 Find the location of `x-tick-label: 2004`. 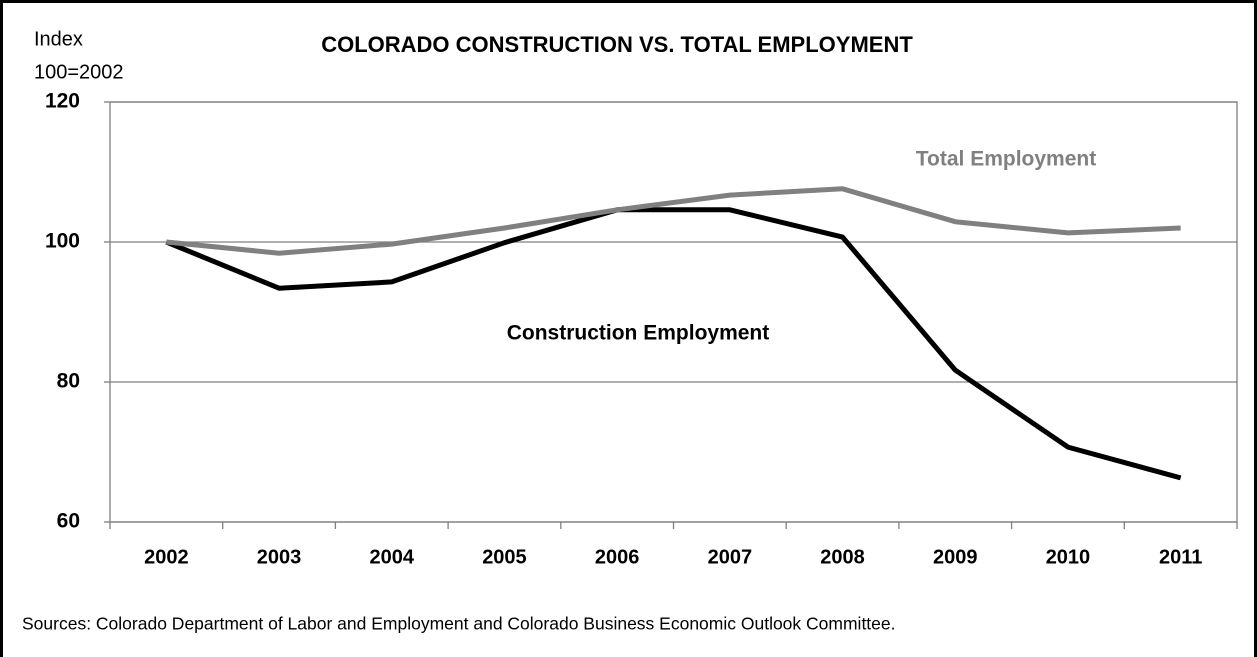

x-tick-label: 2004 is located at coordinates (392, 557).